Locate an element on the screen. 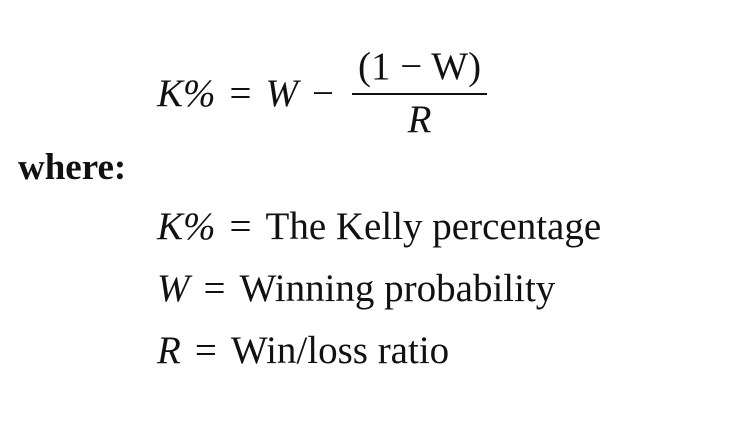 This screenshot has height=427, width=740. meaning: Winning probability is located at coordinates (397, 288).